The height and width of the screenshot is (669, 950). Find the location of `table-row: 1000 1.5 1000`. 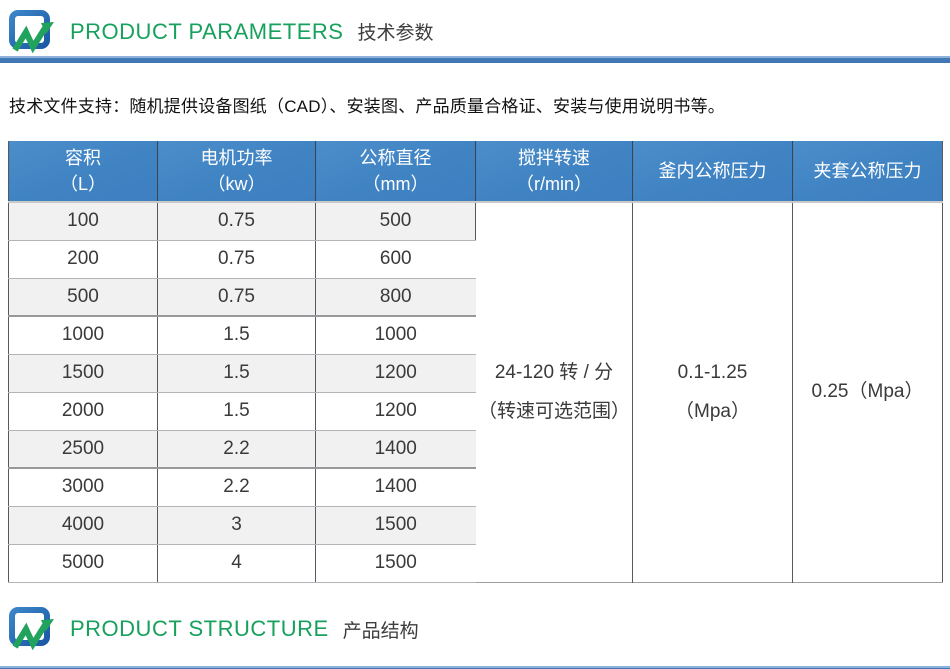

table-row: 1000 1.5 1000 is located at coordinates (475, 335).